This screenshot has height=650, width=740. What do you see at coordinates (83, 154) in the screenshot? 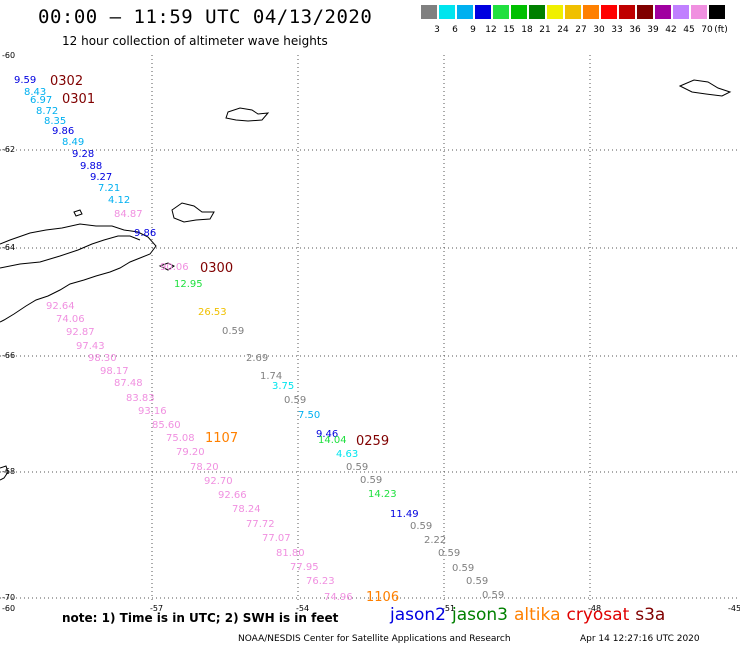
I see `wave-height-value: 9.28` at bounding box center [83, 154].